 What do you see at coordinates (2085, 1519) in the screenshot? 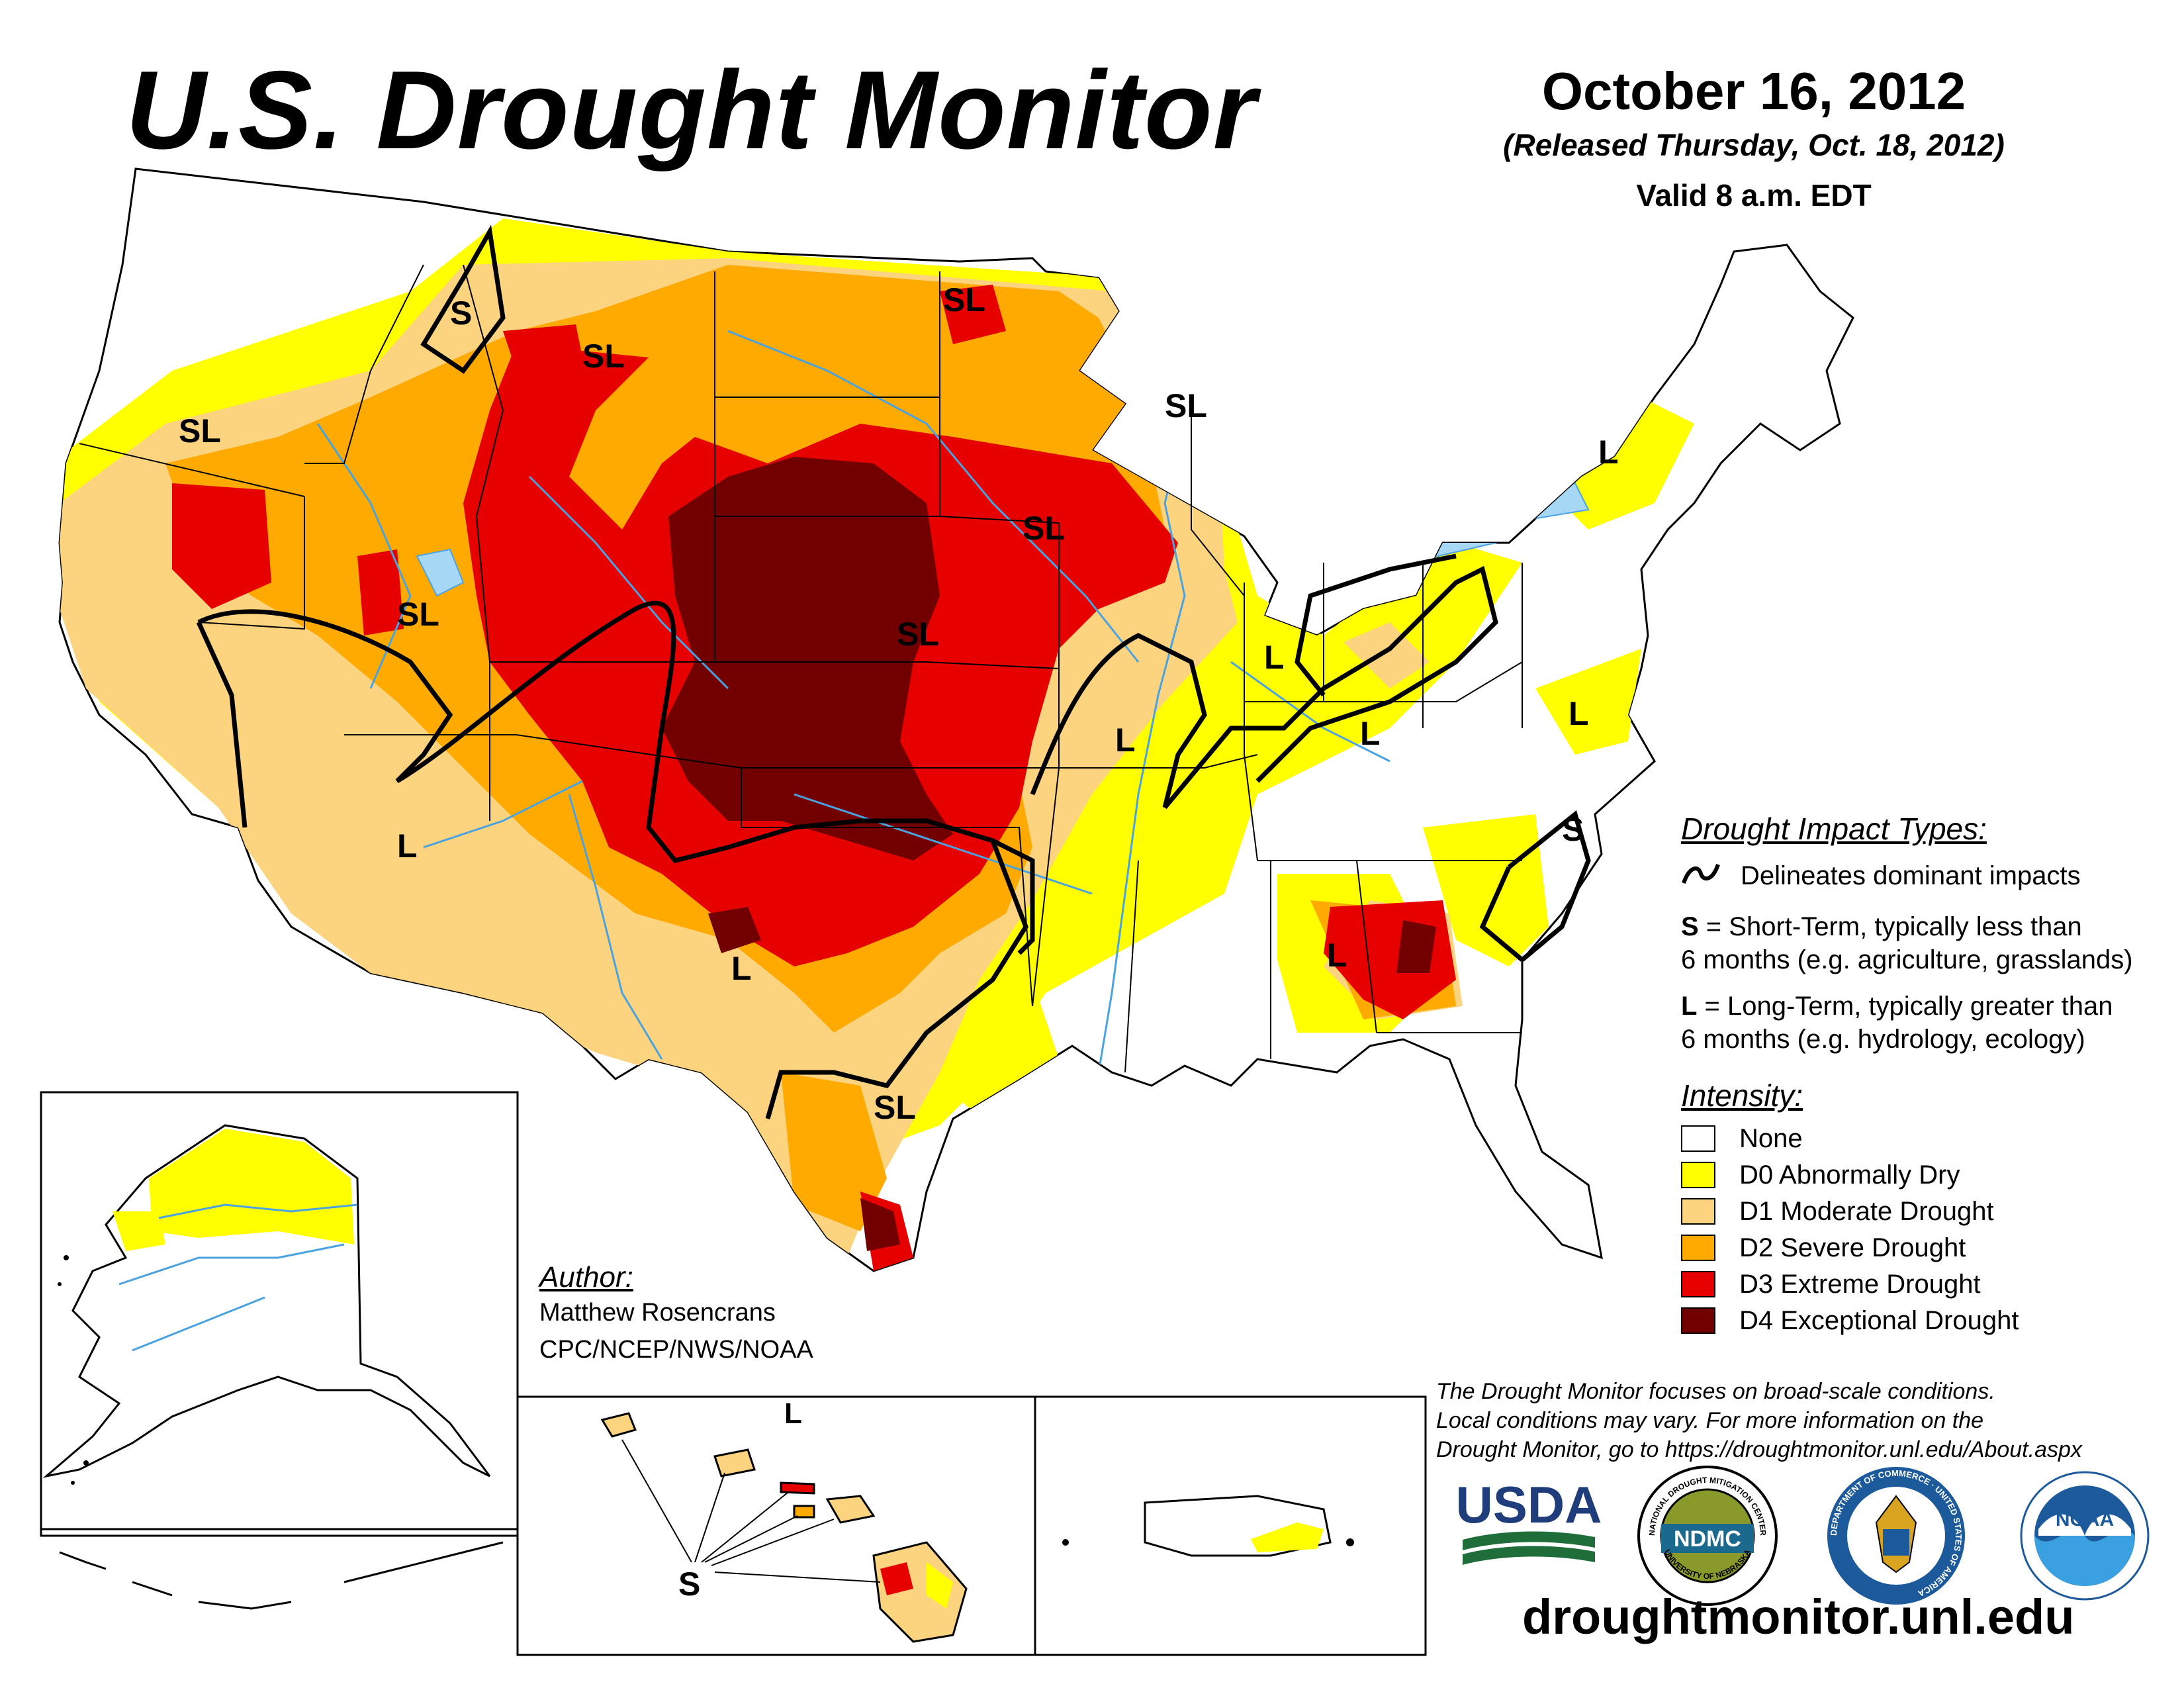
I see `noaa-logo-text: NOAA` at bounding box center [2085, 1519].